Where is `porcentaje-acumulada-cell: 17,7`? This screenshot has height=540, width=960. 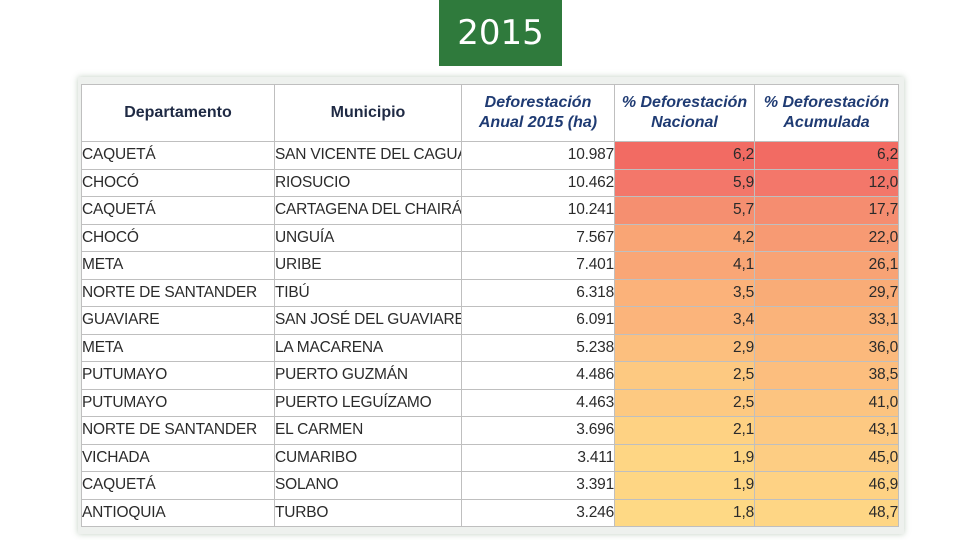 porcentaje-acumulada-cell: 17,7 is located at coordinates (826, 210).